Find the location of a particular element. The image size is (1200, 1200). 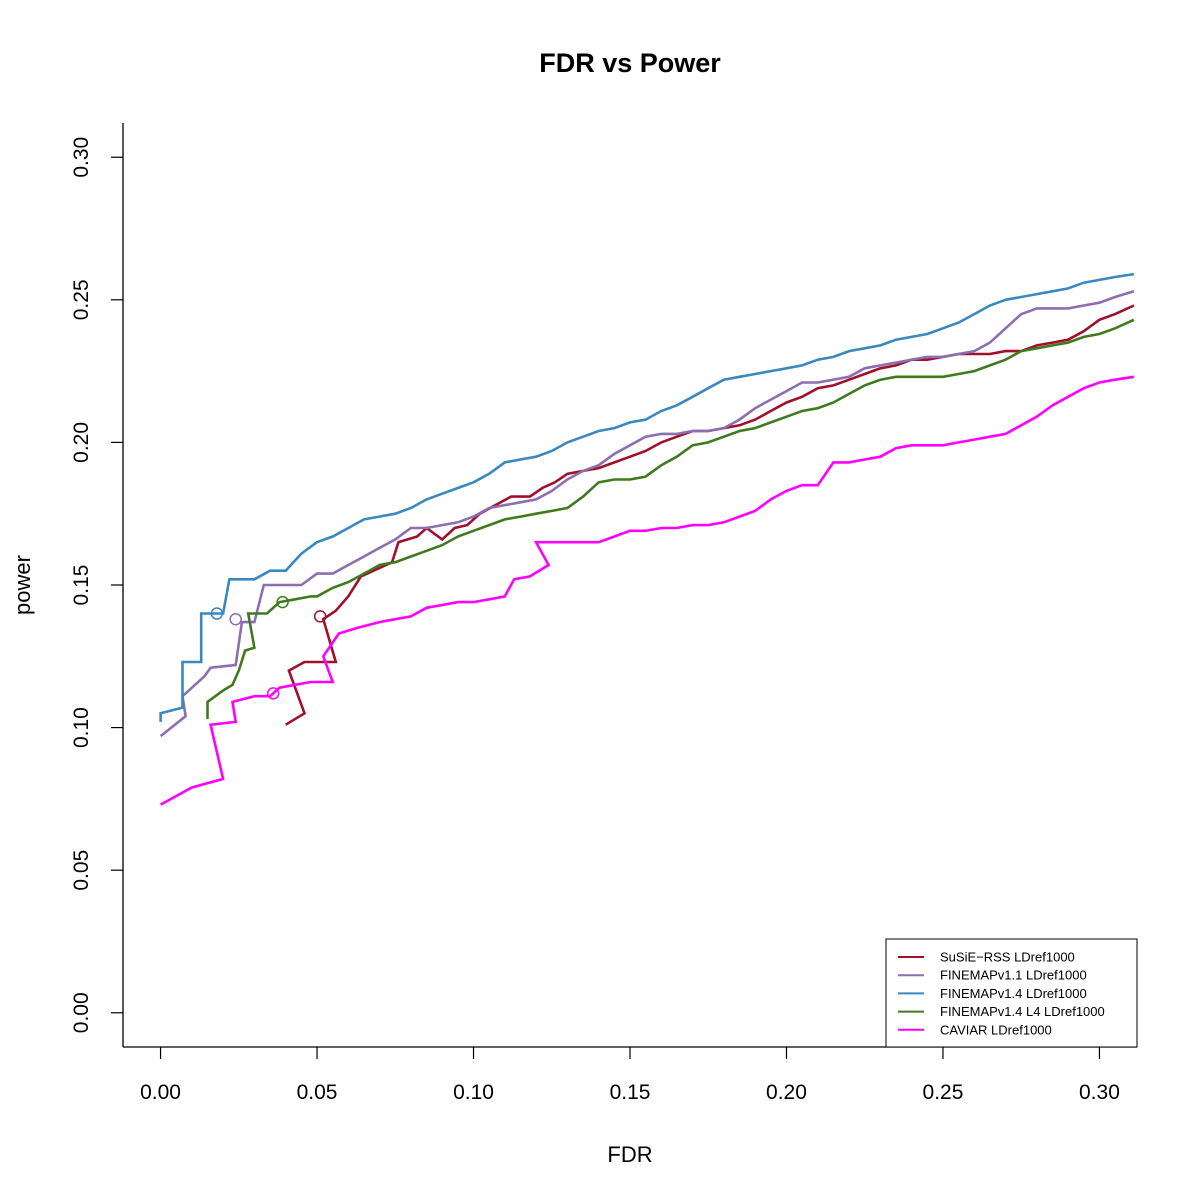

legend-label-2: FINEMAPv1.4 LDref1000 is located at coordinates (1013, 993).